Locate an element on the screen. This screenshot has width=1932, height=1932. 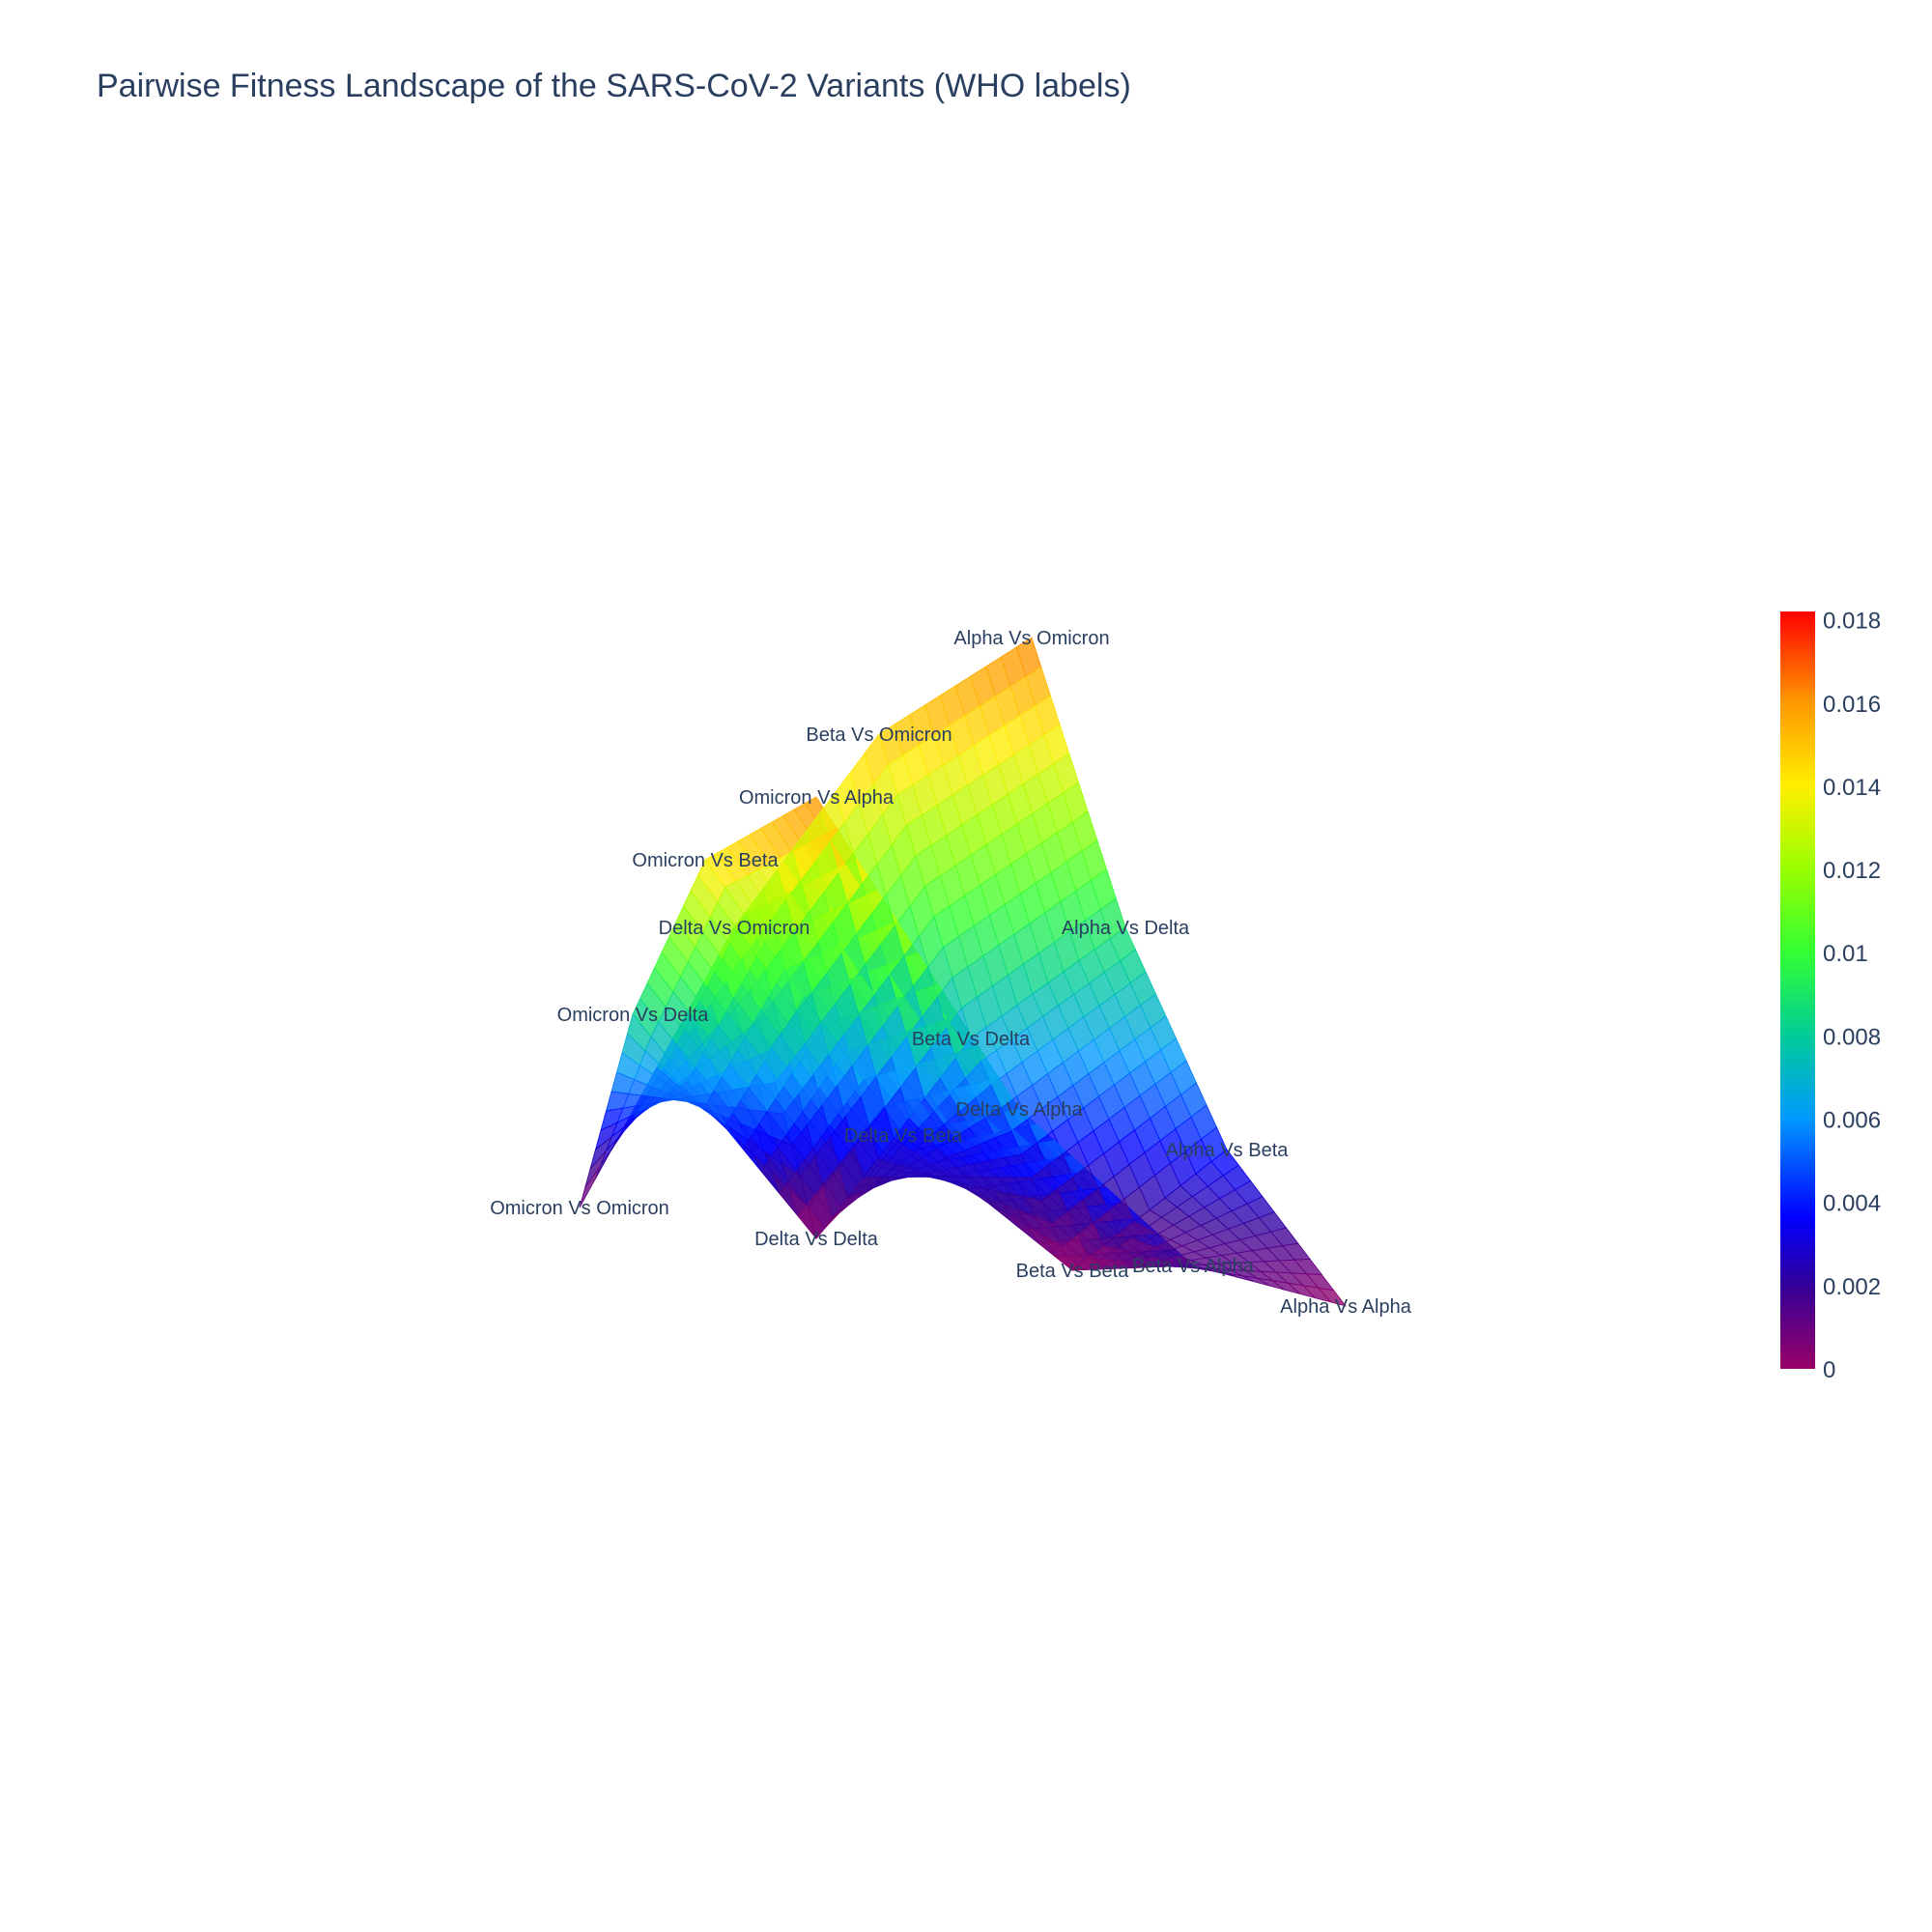
point-label: Delta Vs Omicron is located at coordinates (734, 928).